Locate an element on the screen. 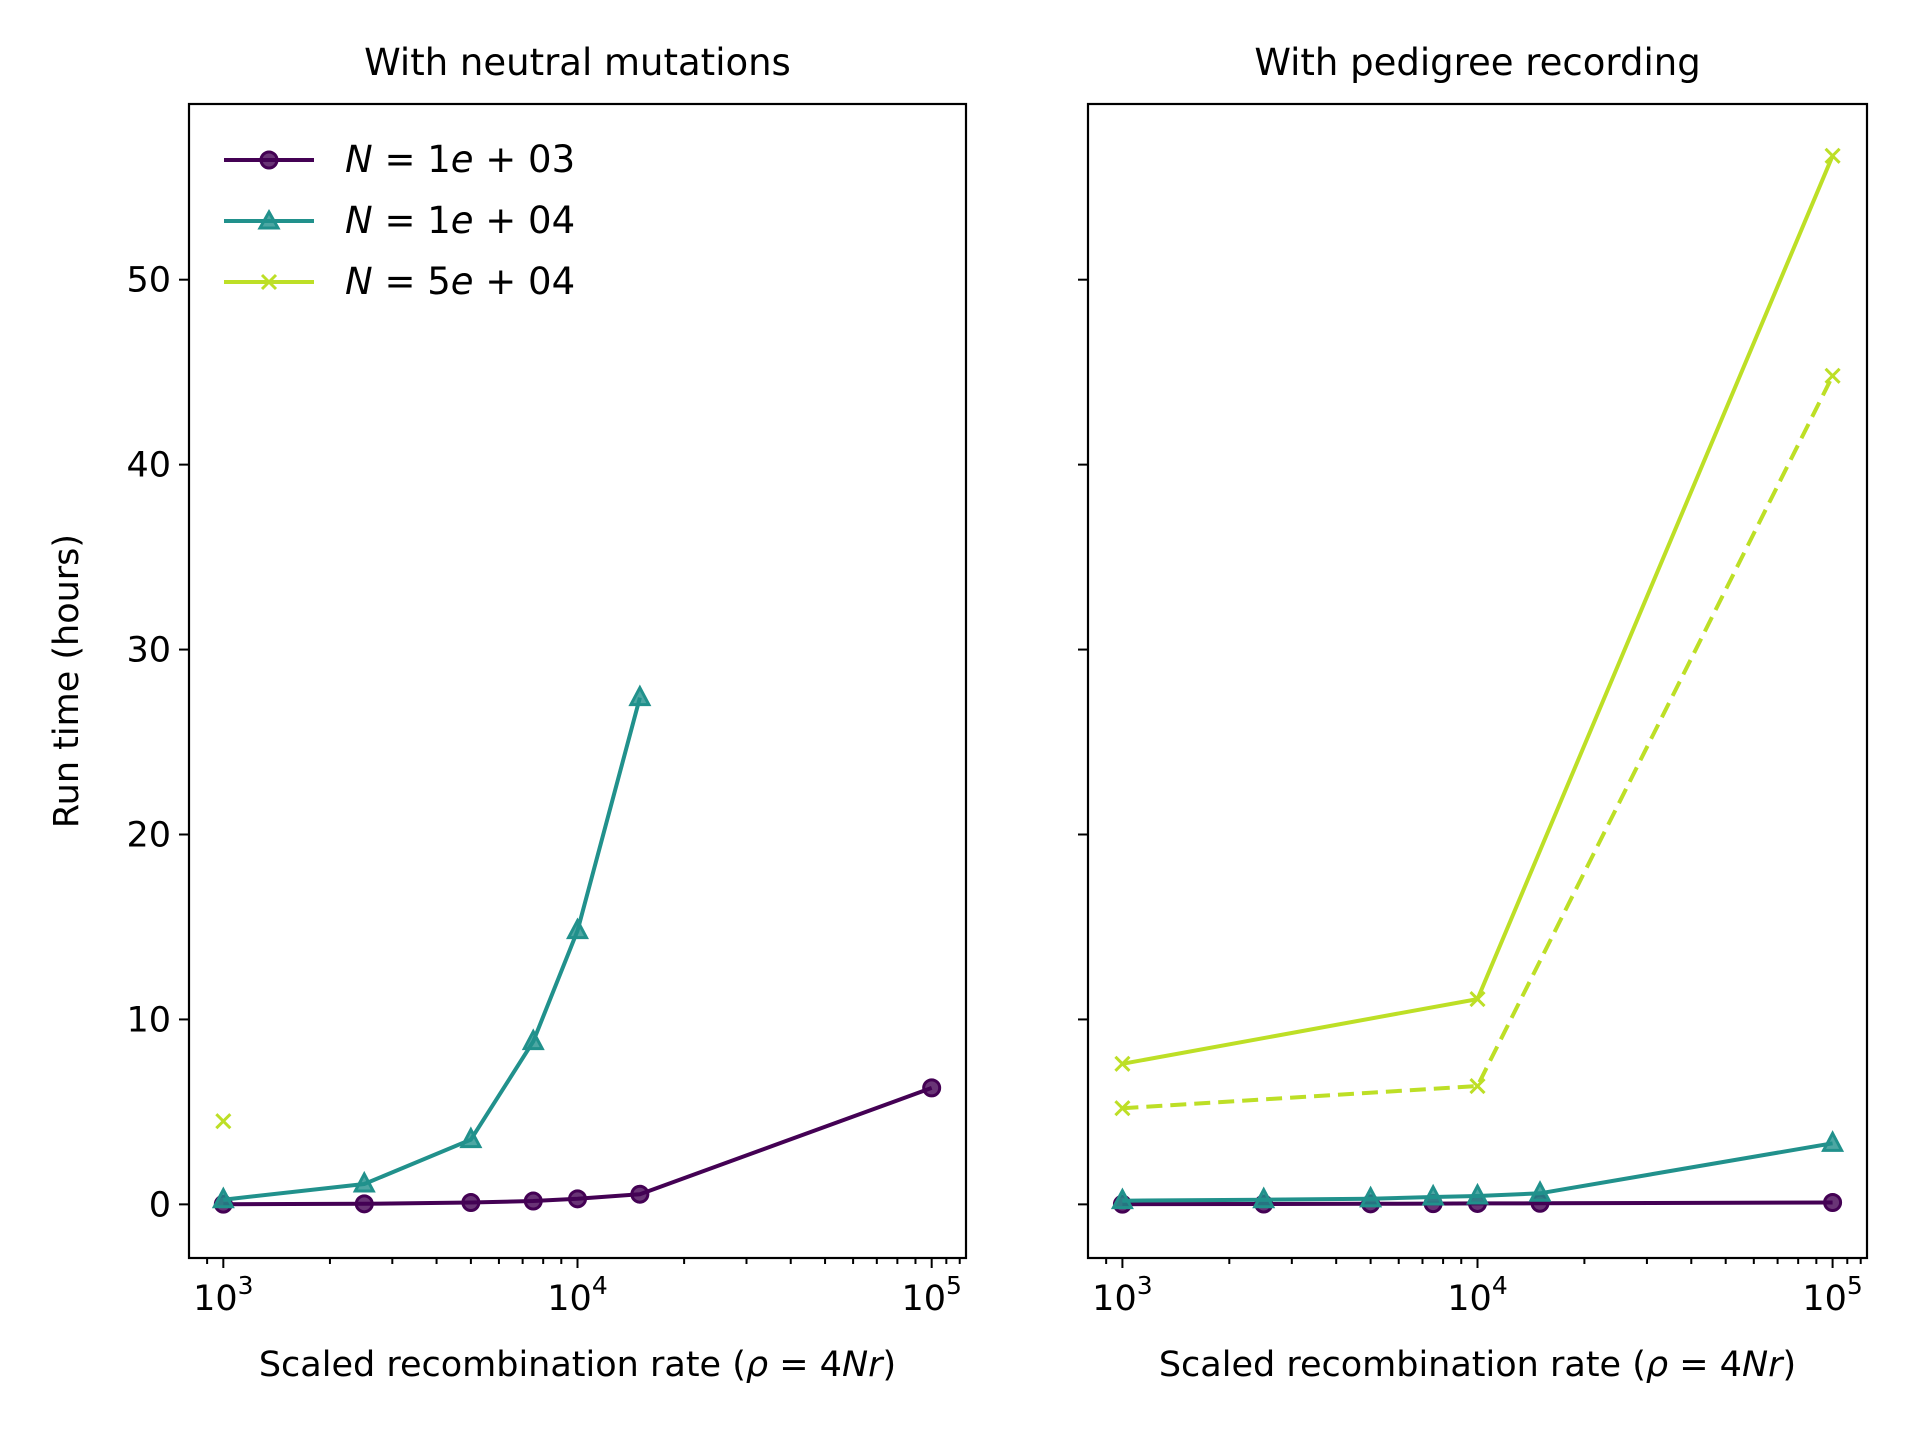 This screenshot has height=1440, width=1920. legend-entry: N = 1e + 04 is located at coordinates (399, 220).